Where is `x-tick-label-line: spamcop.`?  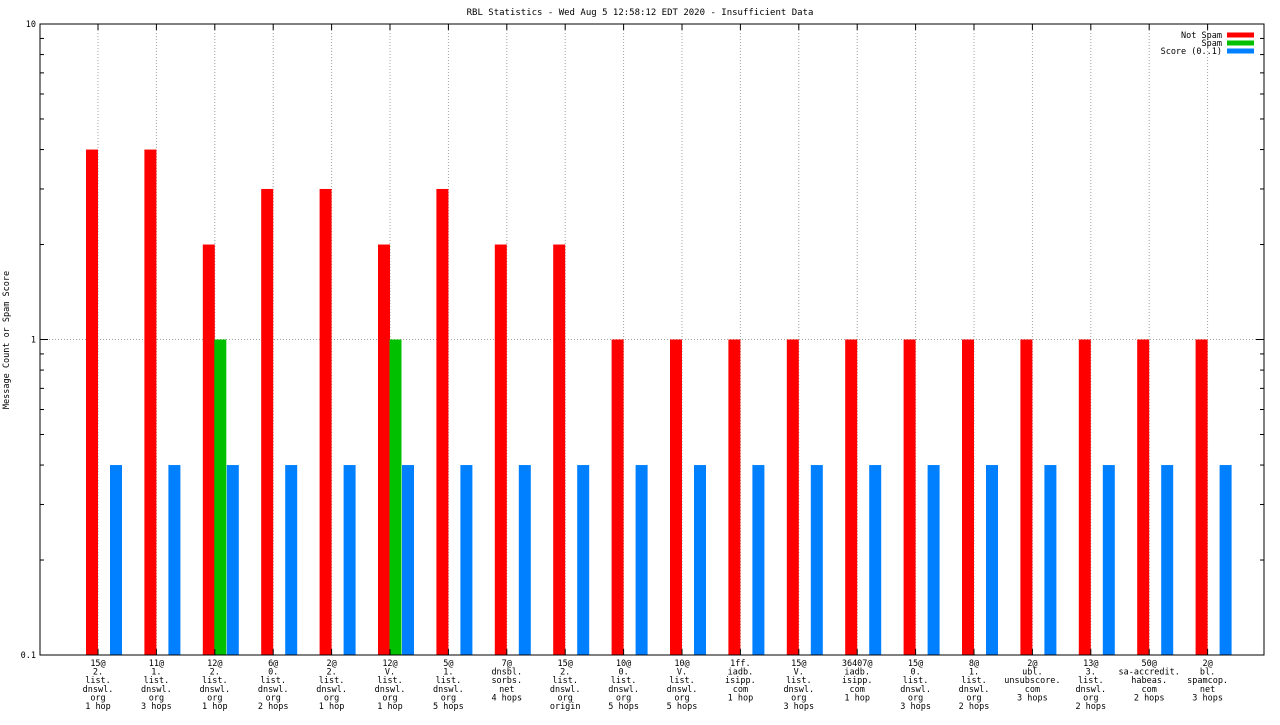 x-tick-label-line: spamcop. is located at coordinates (1207, 681).